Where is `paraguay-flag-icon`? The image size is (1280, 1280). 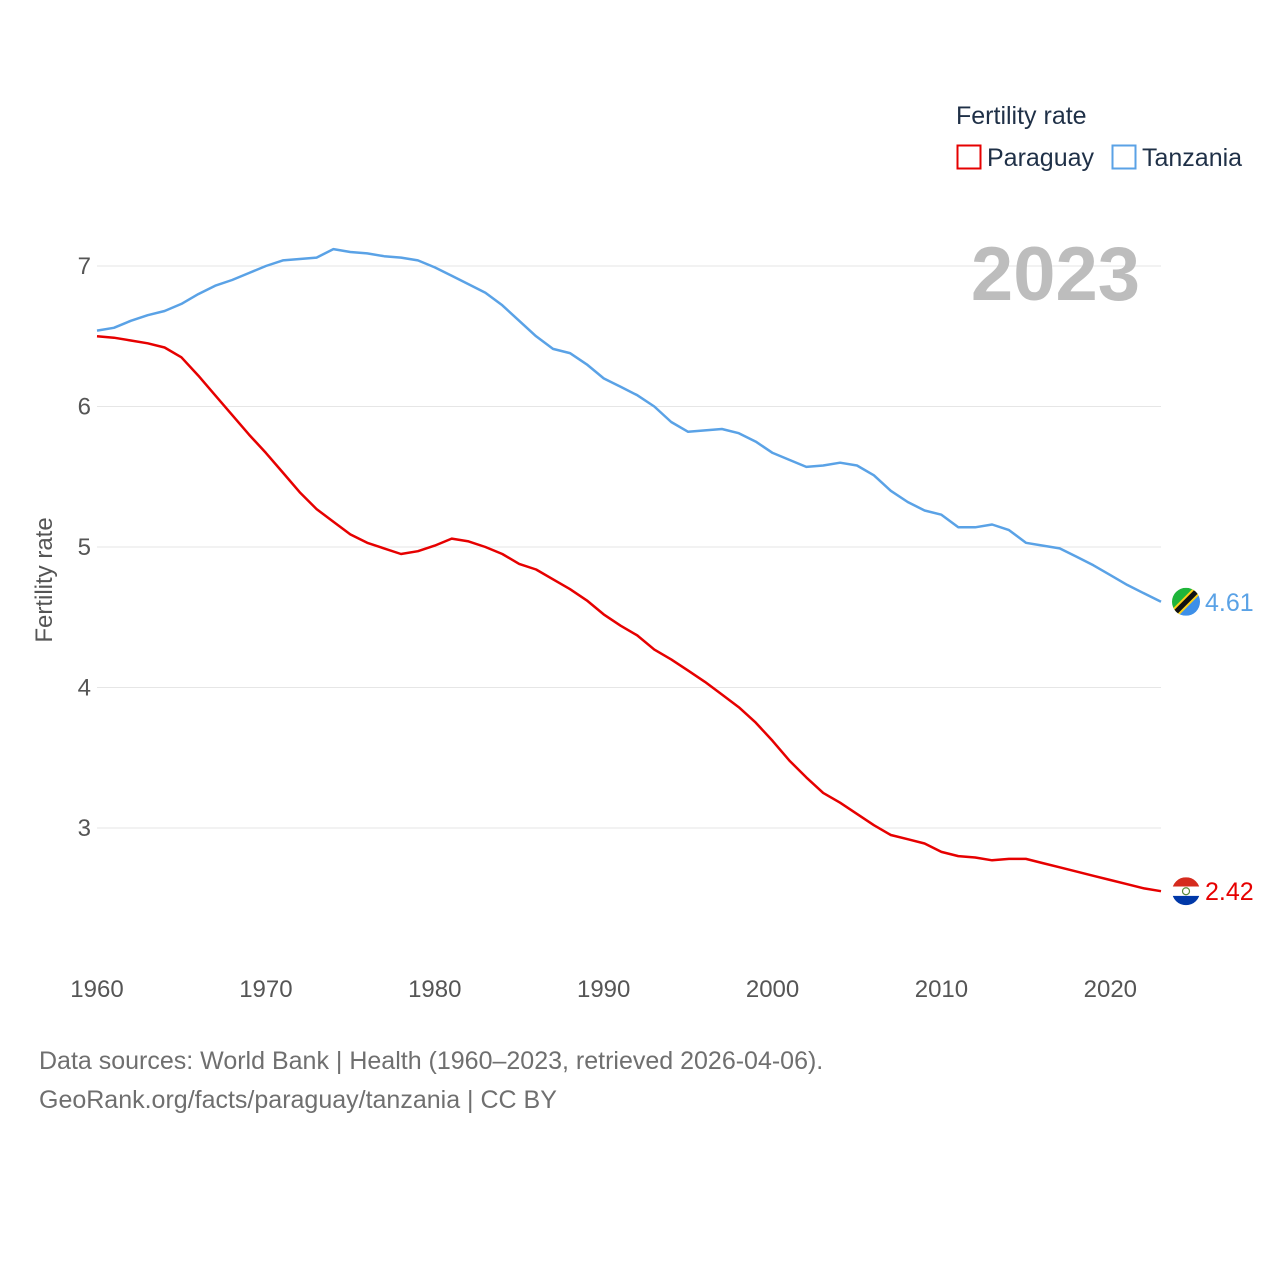 paraguay-flag-icon is located at coordinates (1186, 891).